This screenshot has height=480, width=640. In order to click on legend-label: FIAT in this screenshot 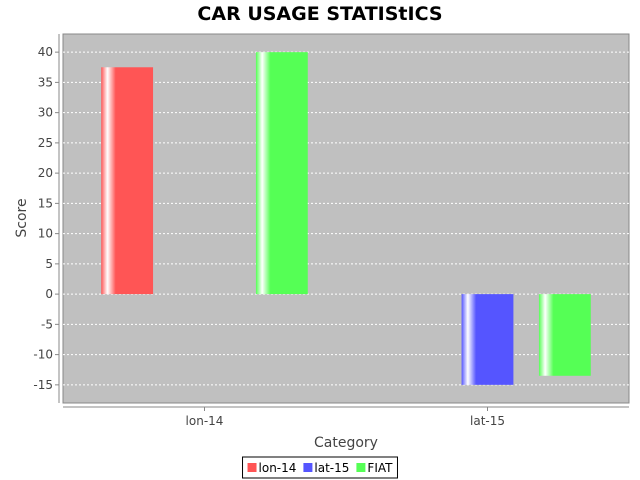, I will do `click(380, 468)`.